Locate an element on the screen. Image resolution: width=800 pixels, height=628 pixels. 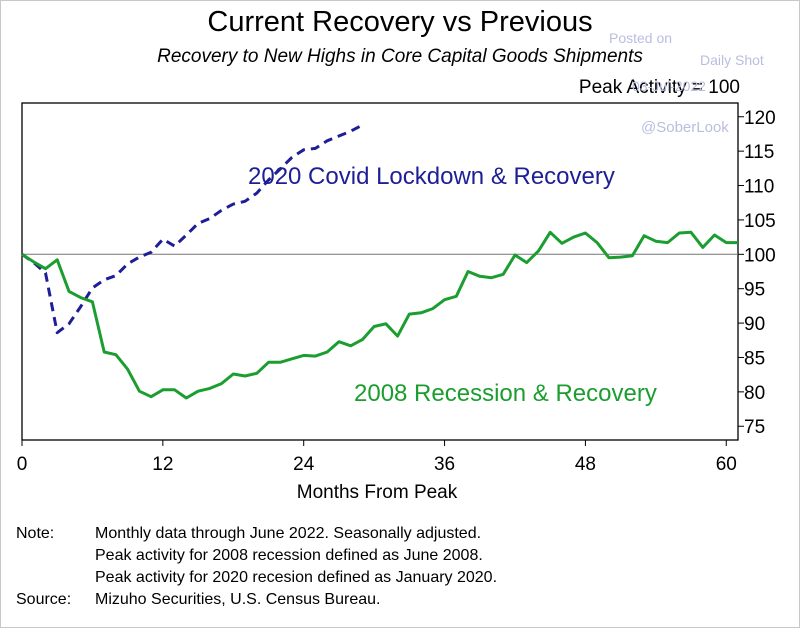
covid-series-label: 2020 Covid Lockdown & Recovery is located at coordinates (431, 176).